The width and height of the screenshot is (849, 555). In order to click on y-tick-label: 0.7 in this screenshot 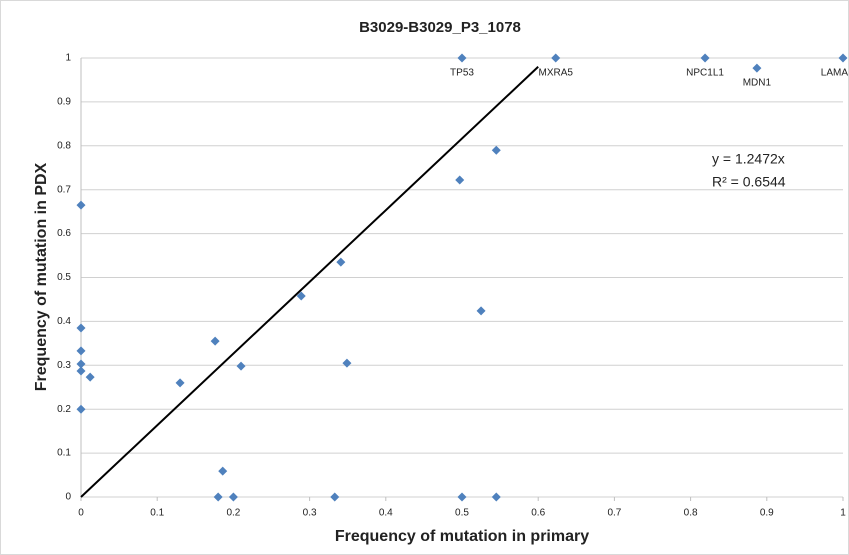, I will do `click(64, 189)`.